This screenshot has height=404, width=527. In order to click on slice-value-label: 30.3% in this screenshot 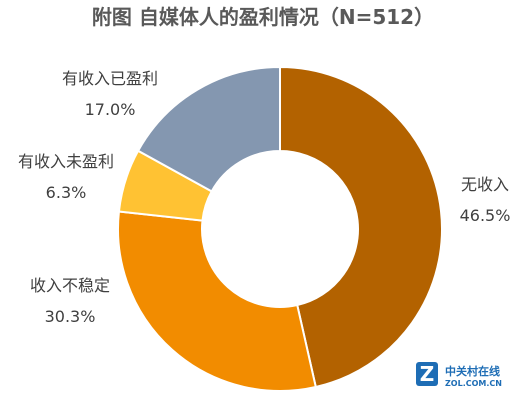, I will do `click(70, 316)`.